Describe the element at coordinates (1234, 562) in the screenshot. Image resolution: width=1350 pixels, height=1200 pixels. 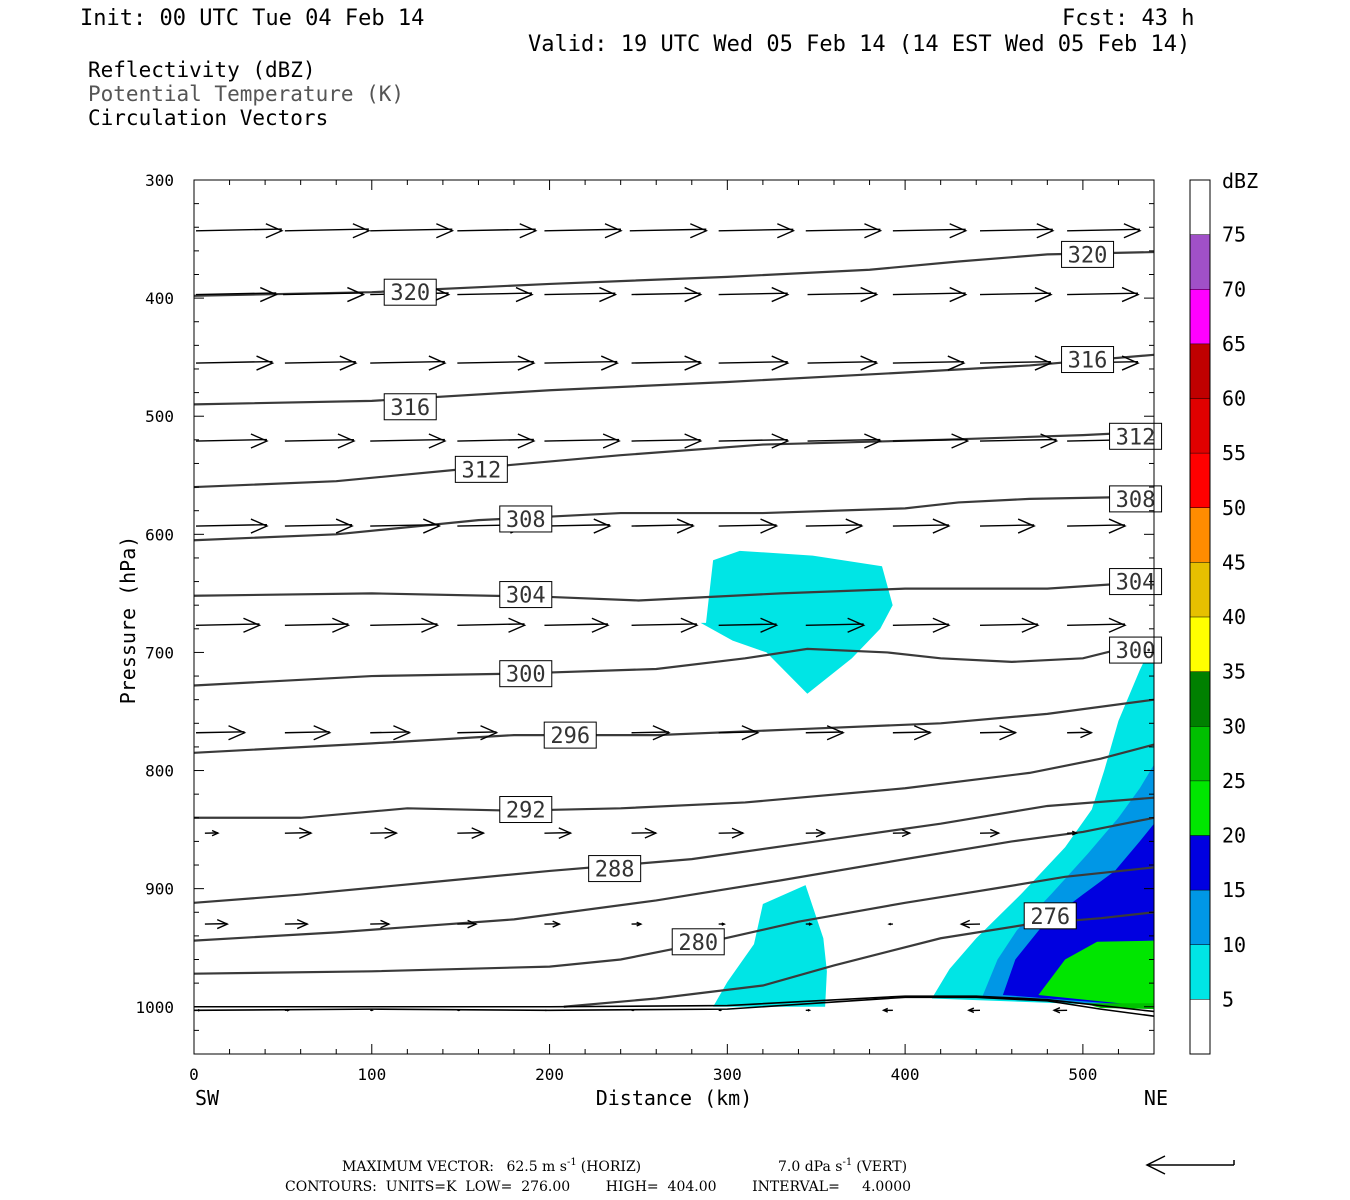
I see `colorbar-label: 45` at that location.